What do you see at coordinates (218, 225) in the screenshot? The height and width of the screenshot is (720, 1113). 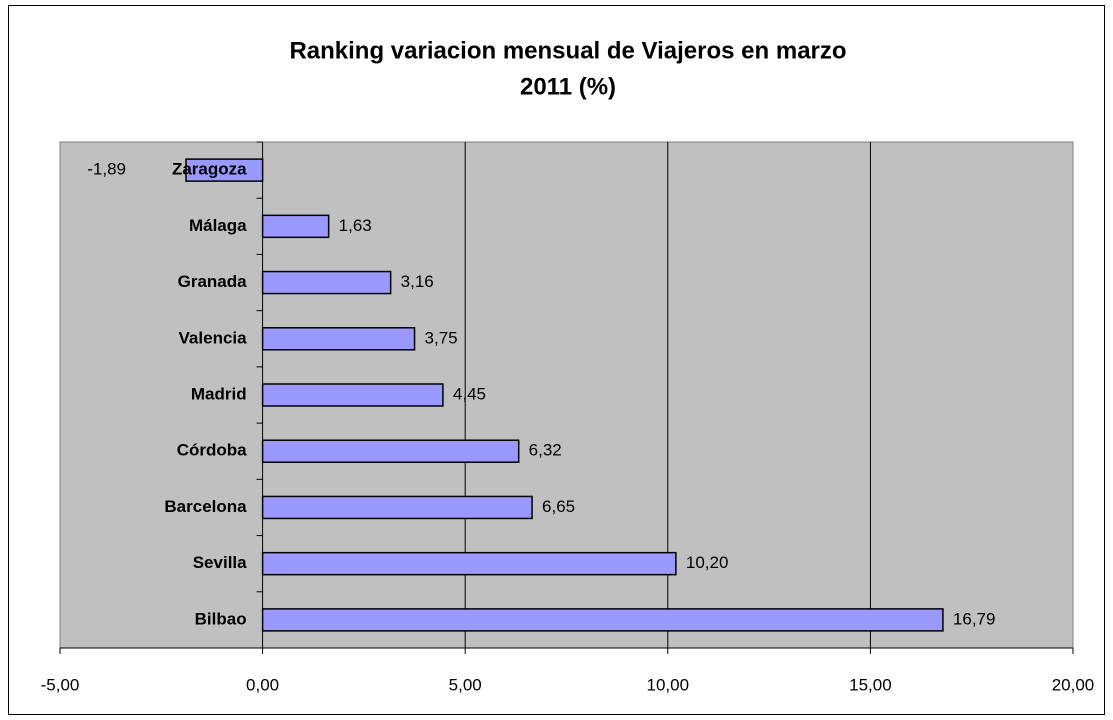 I see `category-label: Málaga` at bounding box center [218, 225].